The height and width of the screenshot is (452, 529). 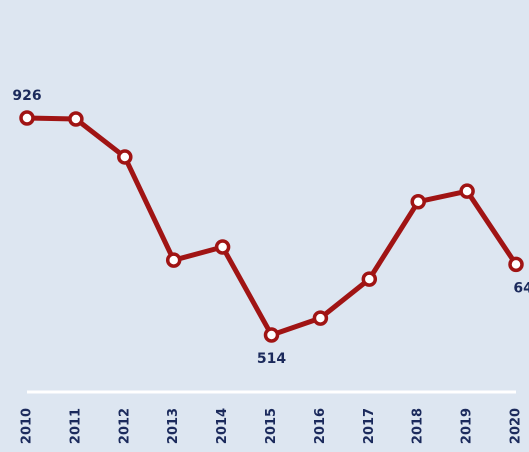 What do you see at coordinates (27, 426) in the screenshot?
I see `x-tick-label: 2010` at bounding box center [27, 426].